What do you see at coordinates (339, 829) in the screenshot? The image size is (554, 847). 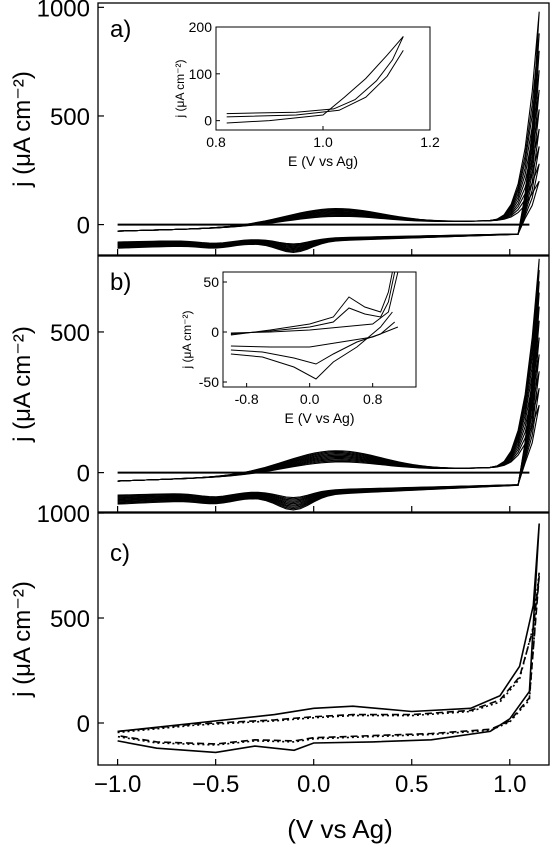 I see `x-axis-label: (V vs Ag)` at bounding box center [339, 829].